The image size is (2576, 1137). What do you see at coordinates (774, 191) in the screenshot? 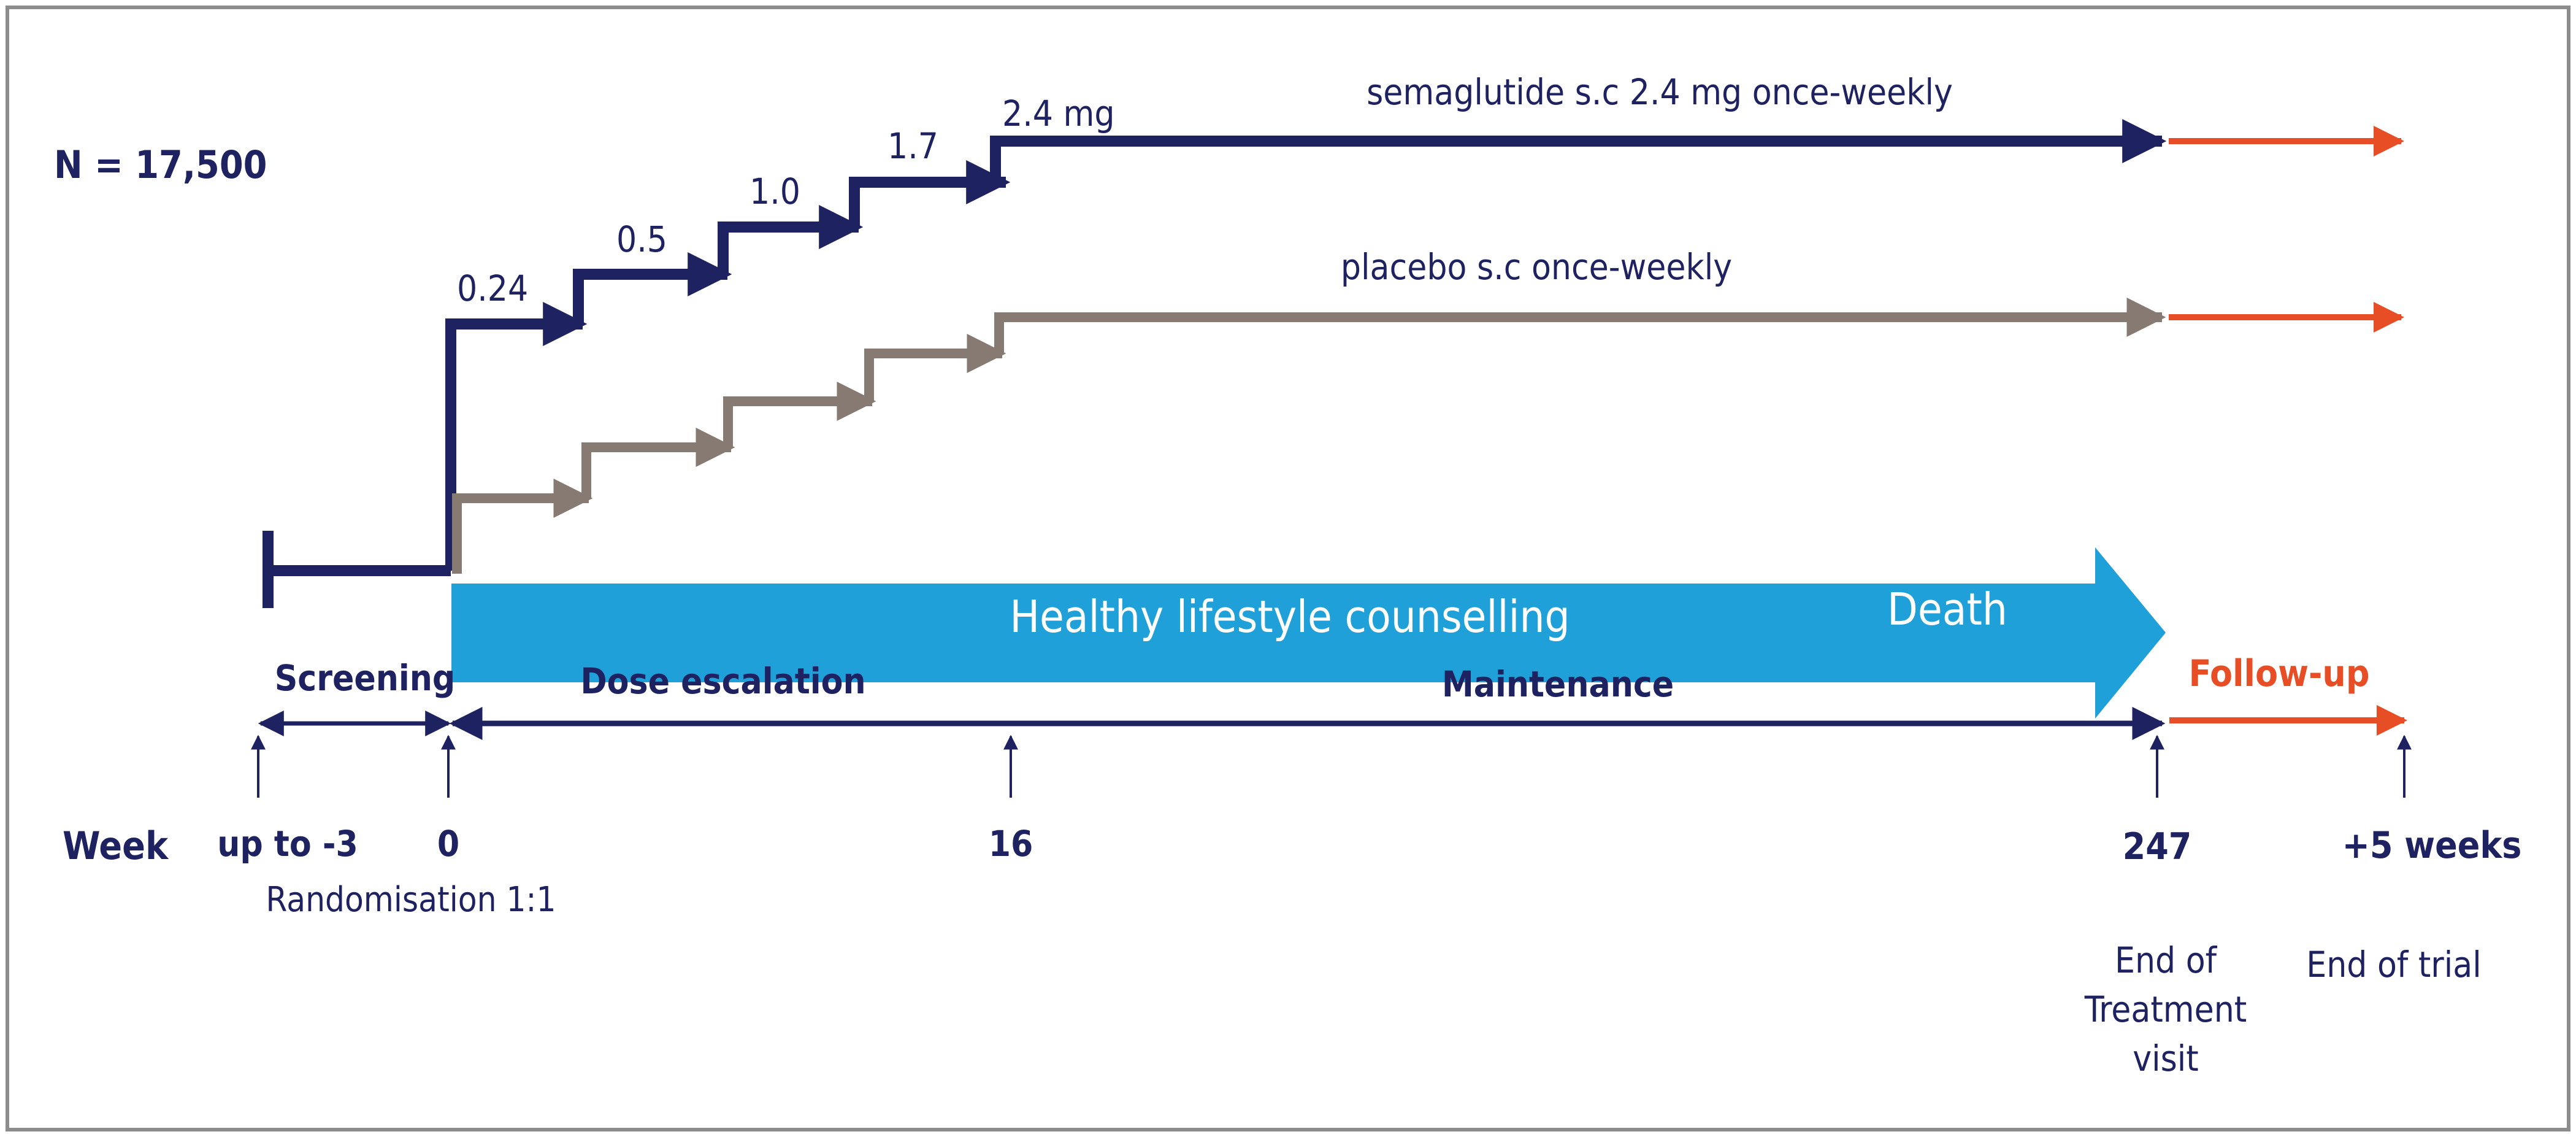
I see `dose-label: 1.0` at bounding box center [774, 191].